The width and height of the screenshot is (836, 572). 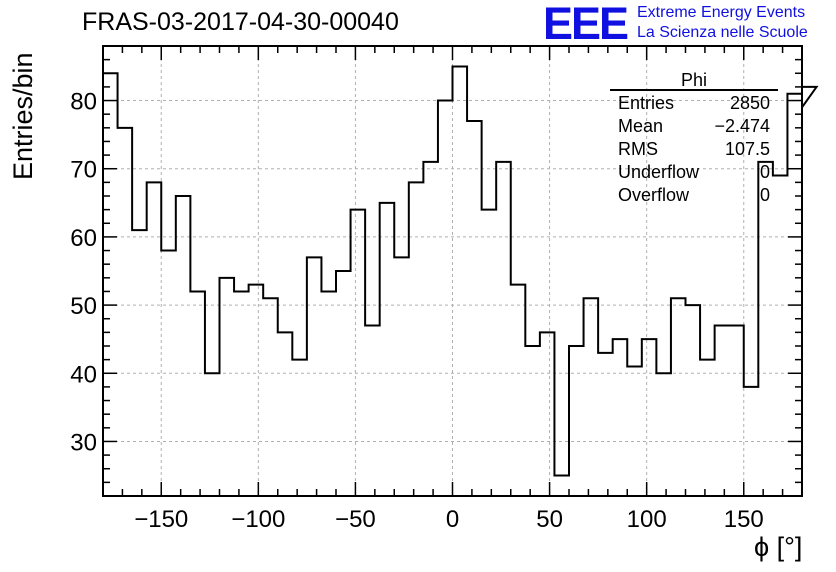 What do you see at coordinates (744, 519) in the screenshot?
I see `x-tick-label: 150` at bounding box center [744, 519].